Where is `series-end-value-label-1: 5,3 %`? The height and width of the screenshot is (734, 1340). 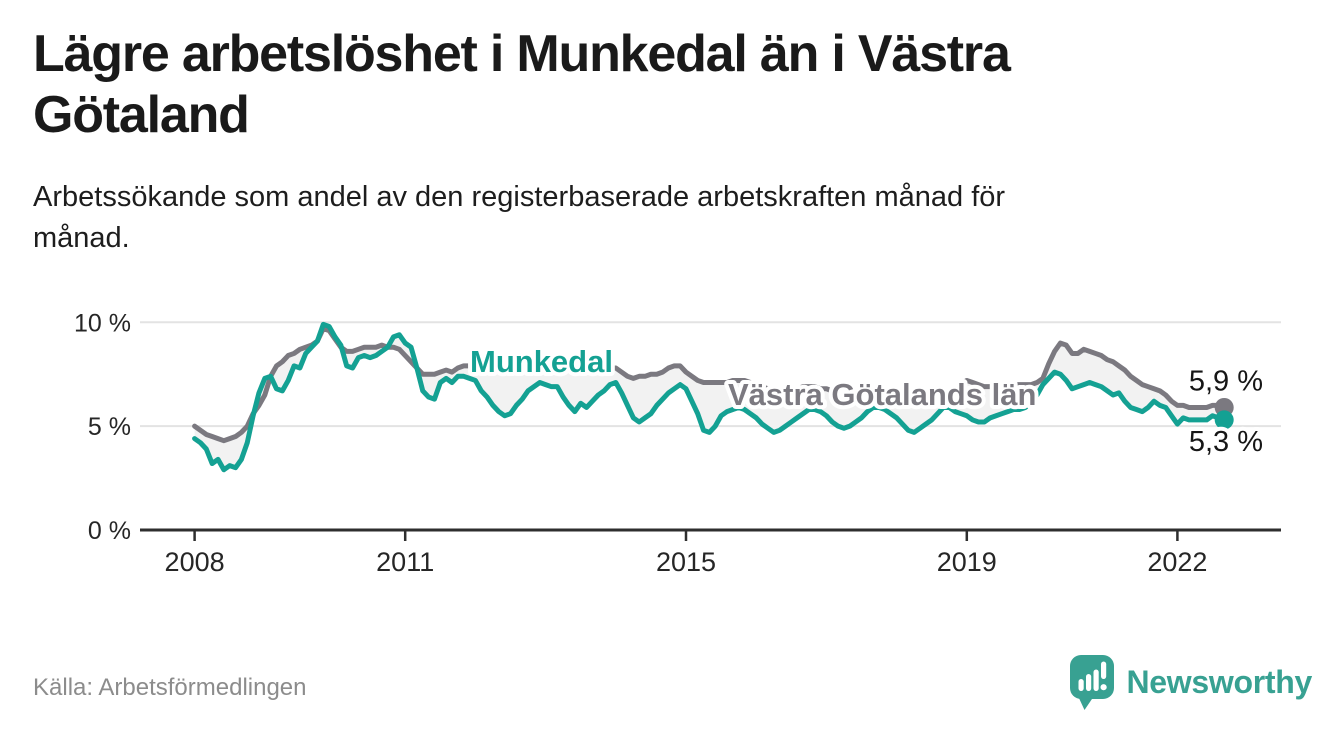
series-end-value-label-1: 5,3 % is located at coordinates (1226, 442).